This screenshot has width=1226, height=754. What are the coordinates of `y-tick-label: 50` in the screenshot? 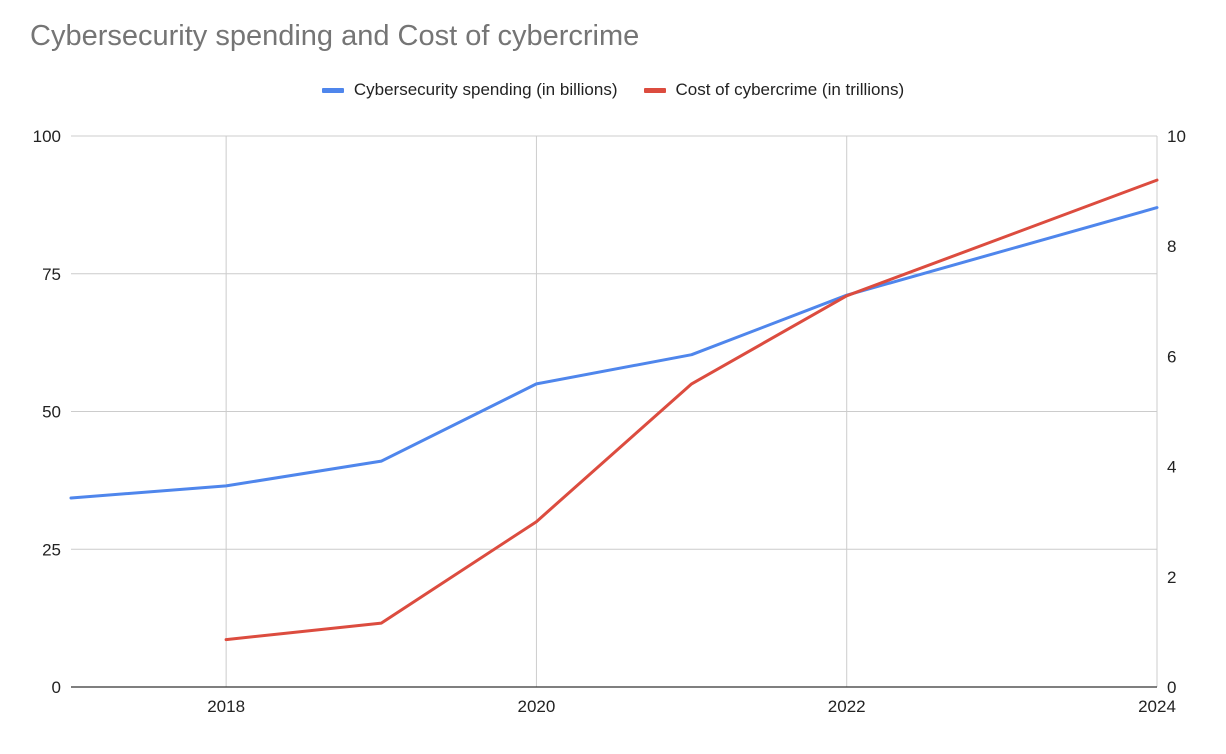 It's located at (51, 412).